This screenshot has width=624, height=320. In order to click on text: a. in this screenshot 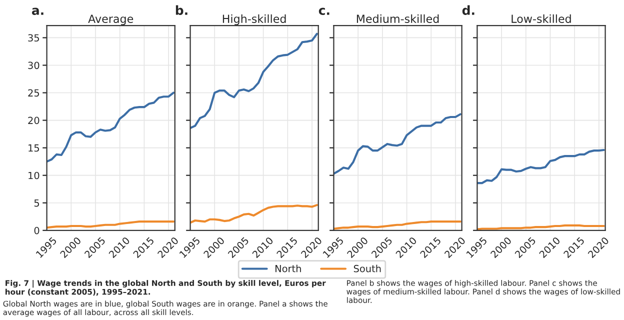, I will do `click(38, 11)`.